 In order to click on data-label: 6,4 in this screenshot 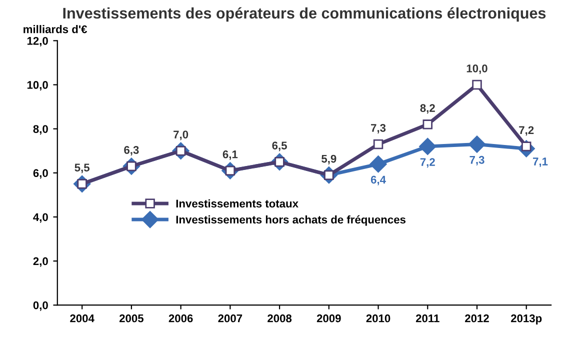, I will do `click(378, 181)`.